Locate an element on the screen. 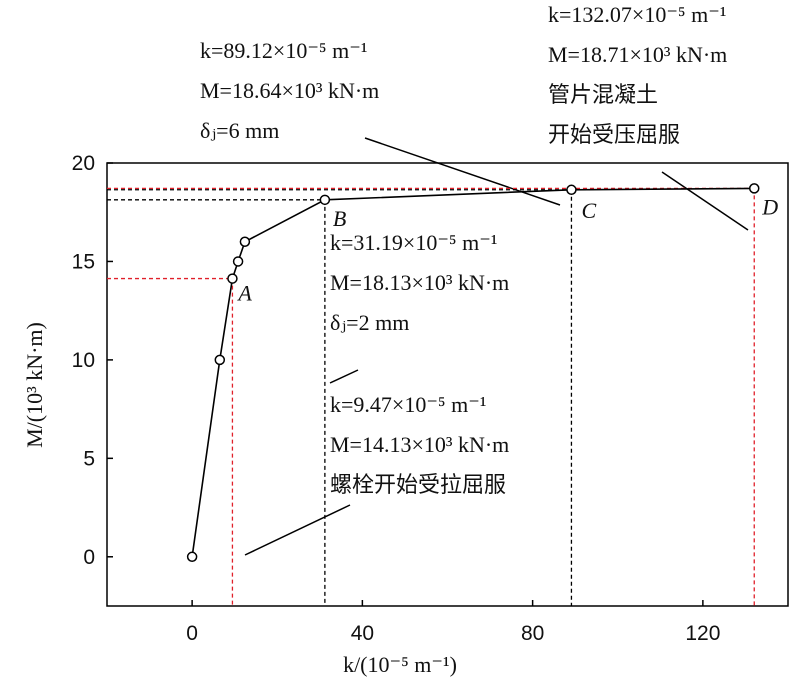 The image size is (800, 685). point-label: D is located at coordinates (769, 206).